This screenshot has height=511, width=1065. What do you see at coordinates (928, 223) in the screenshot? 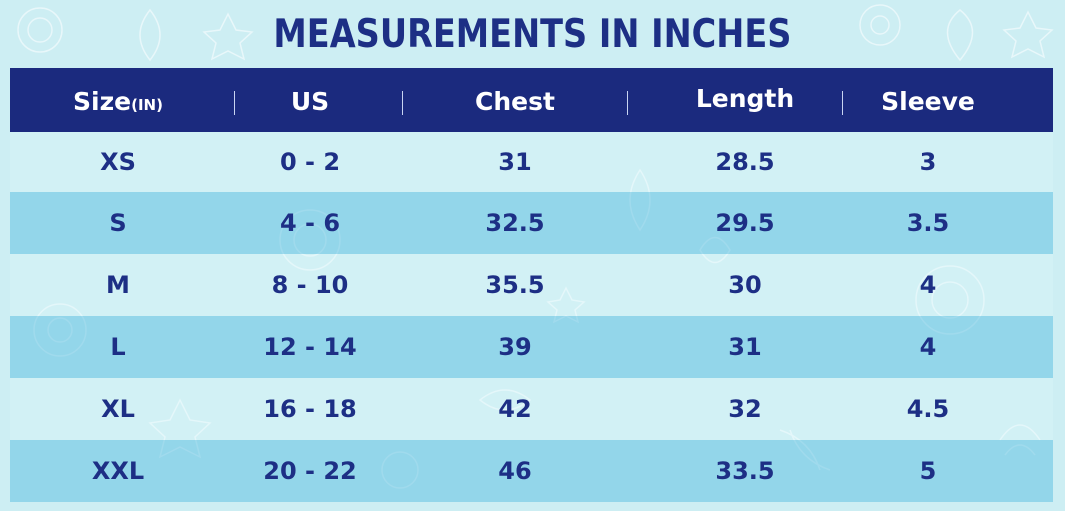
I see `cell-sleeve: 3.5` at bounding box center [928, 223].